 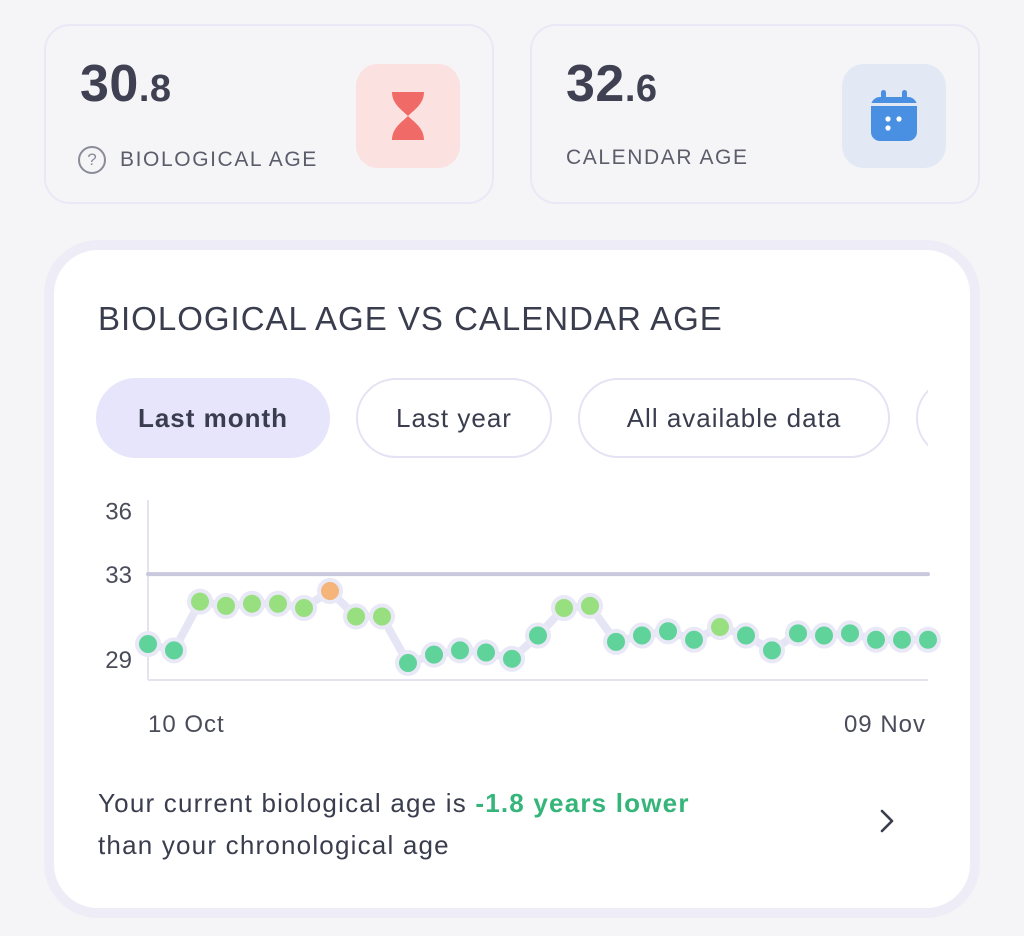 What do you see at coordinates (213, 418) in the screenshot?
I see `tab-last-month: Last month` at bounding box center [213, 418].